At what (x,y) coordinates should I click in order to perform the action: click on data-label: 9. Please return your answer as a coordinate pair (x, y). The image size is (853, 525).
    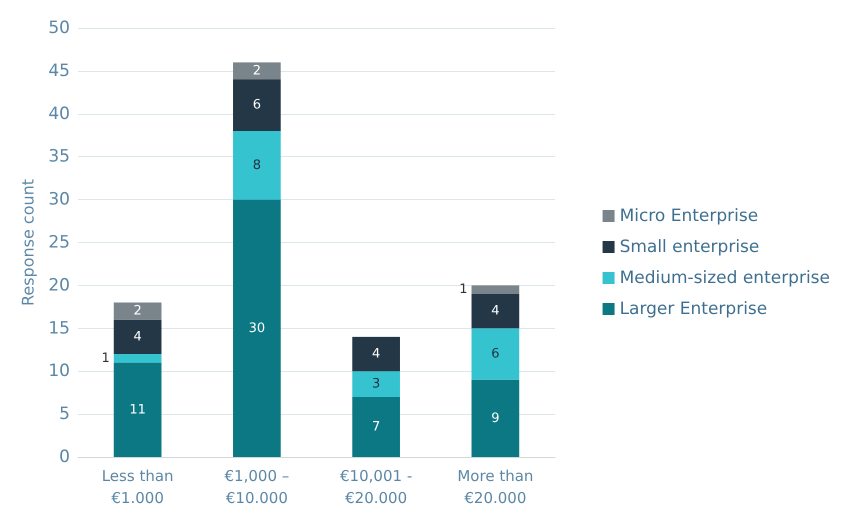
    Looking at the image, I should click on (495, 418).